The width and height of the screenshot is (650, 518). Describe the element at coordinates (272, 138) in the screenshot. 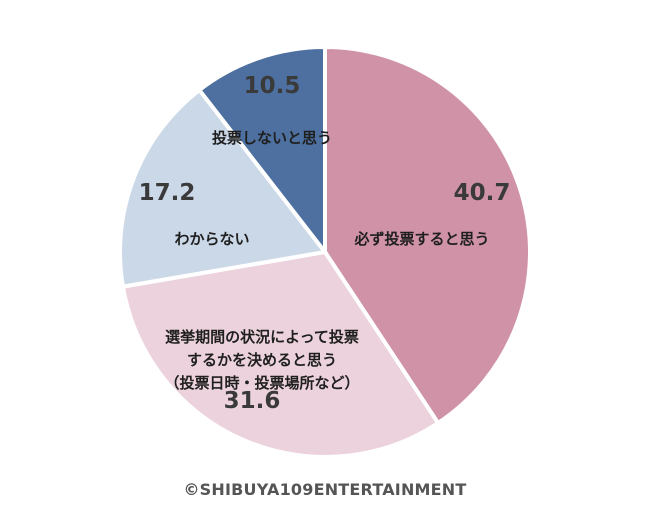

I see `slice-category-label: 投票しないと思う` at that location.